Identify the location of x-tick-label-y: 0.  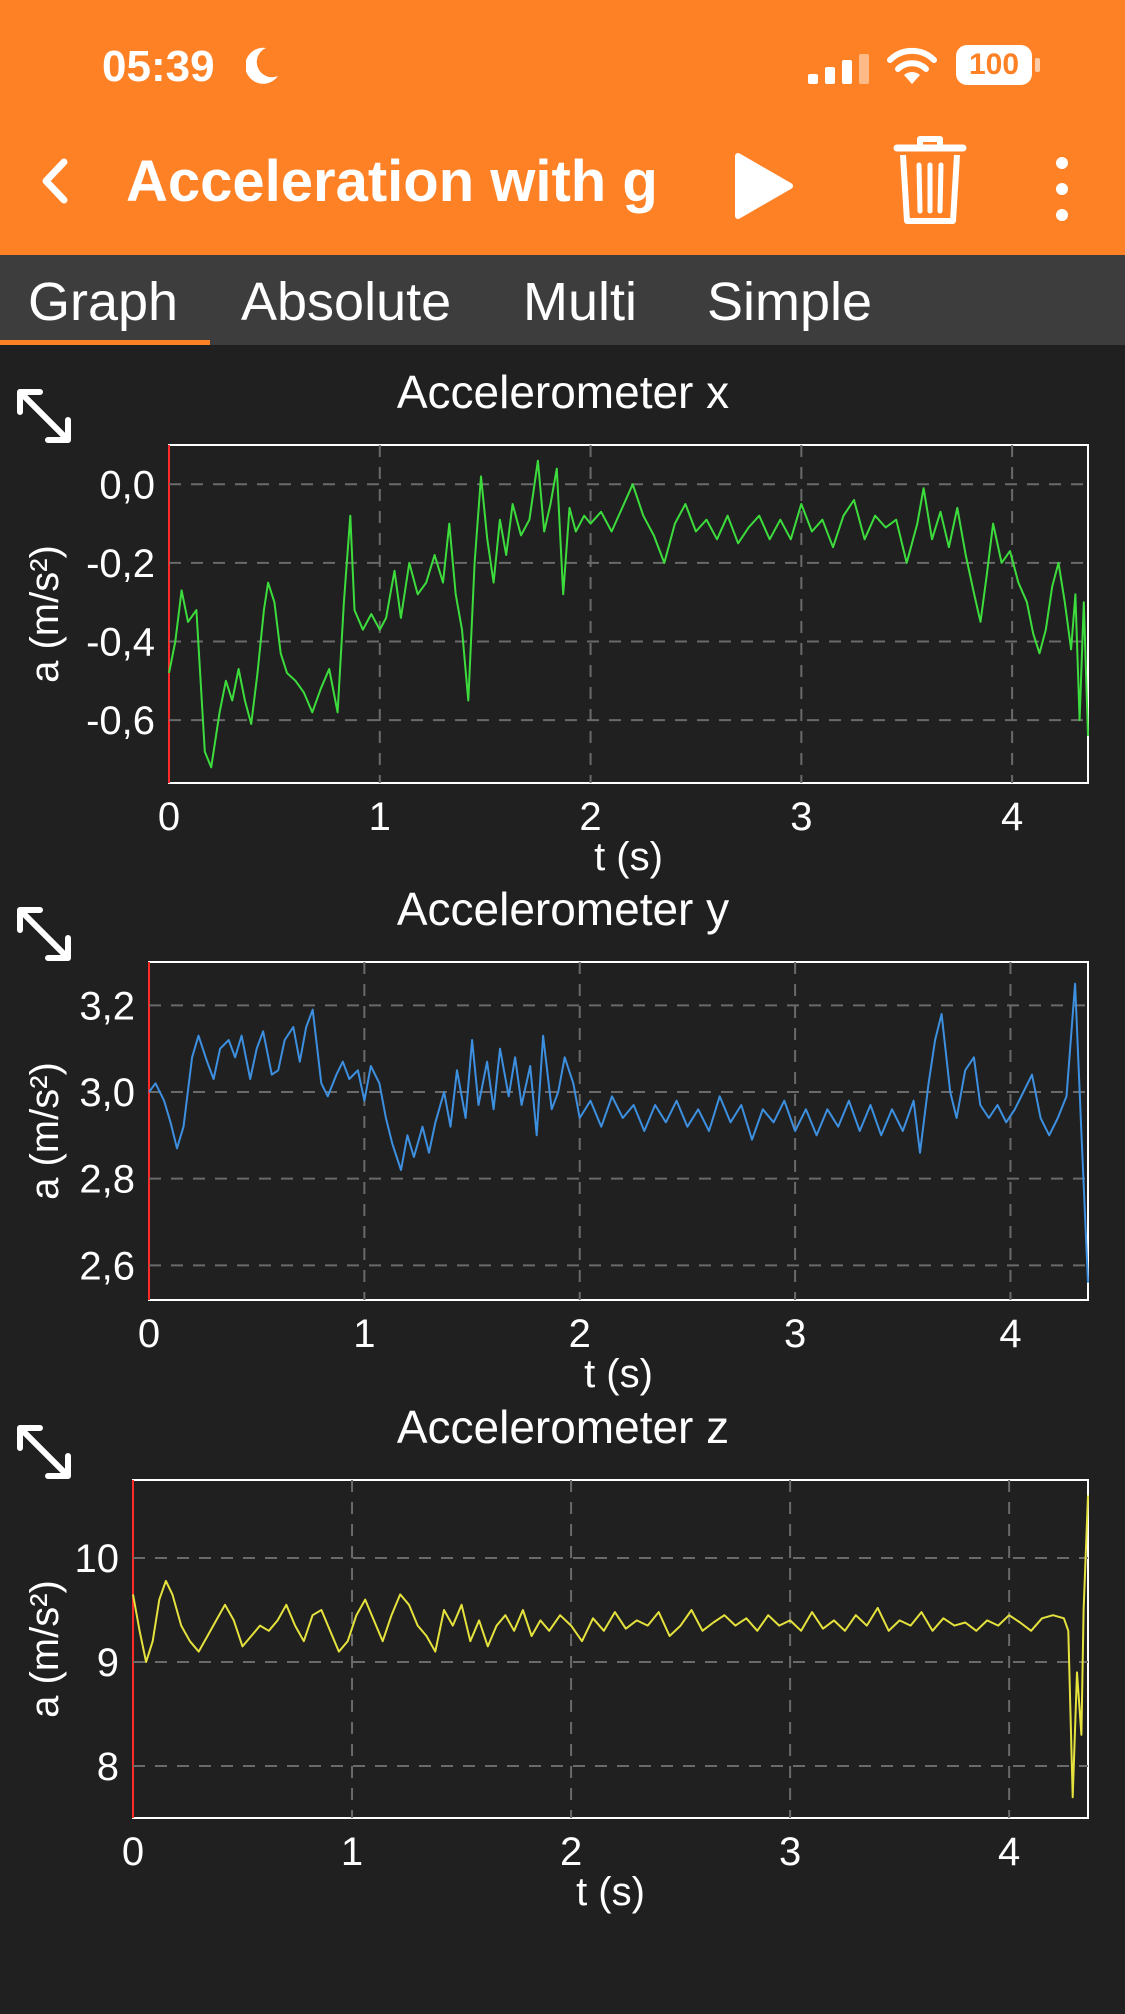
(149, 1334).